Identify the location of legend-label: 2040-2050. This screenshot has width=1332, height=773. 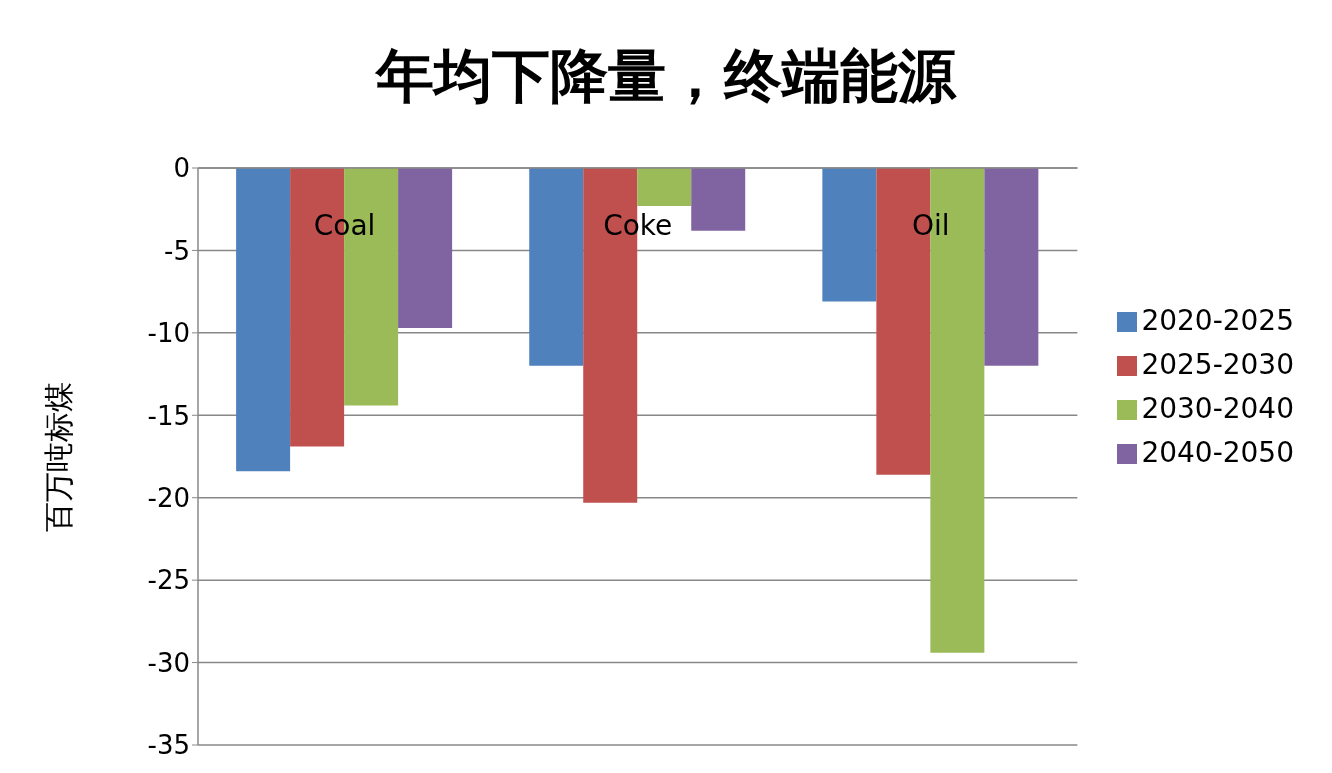
(1217, 452).